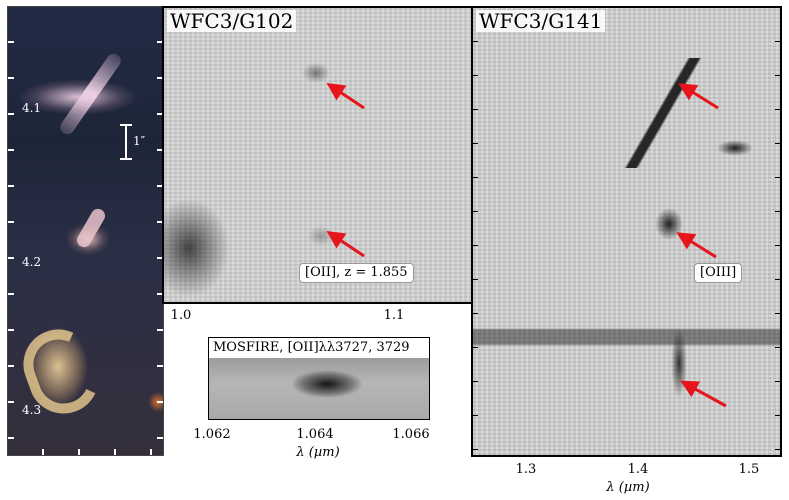  Describe the element at coordinates (232, 21) in the screenshot. I see `g102-title: WFC3/G102` at that location.